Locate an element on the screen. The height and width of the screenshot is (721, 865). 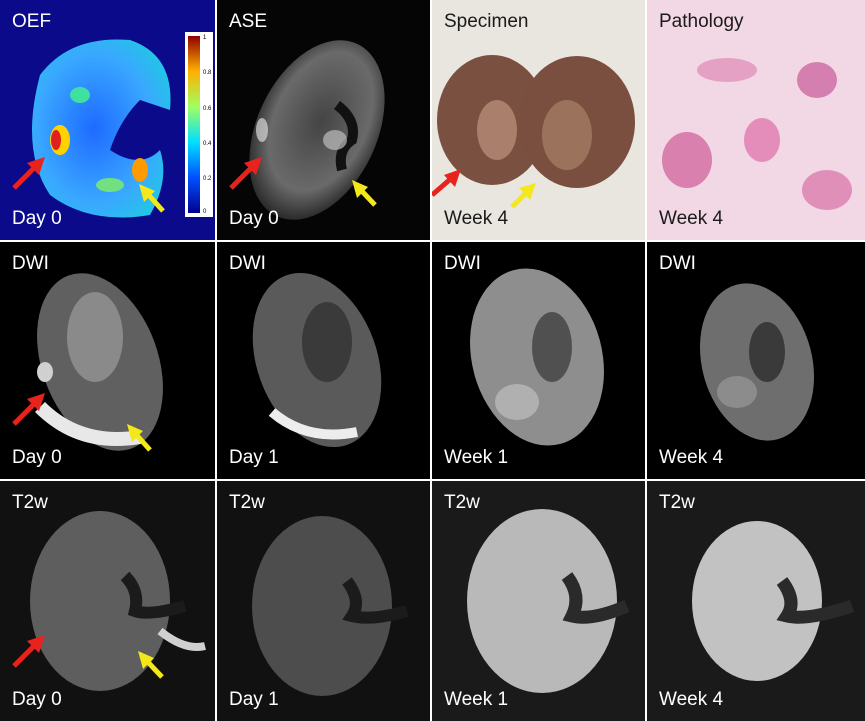
panel-title: ASE is located at coordinates (248, 21).